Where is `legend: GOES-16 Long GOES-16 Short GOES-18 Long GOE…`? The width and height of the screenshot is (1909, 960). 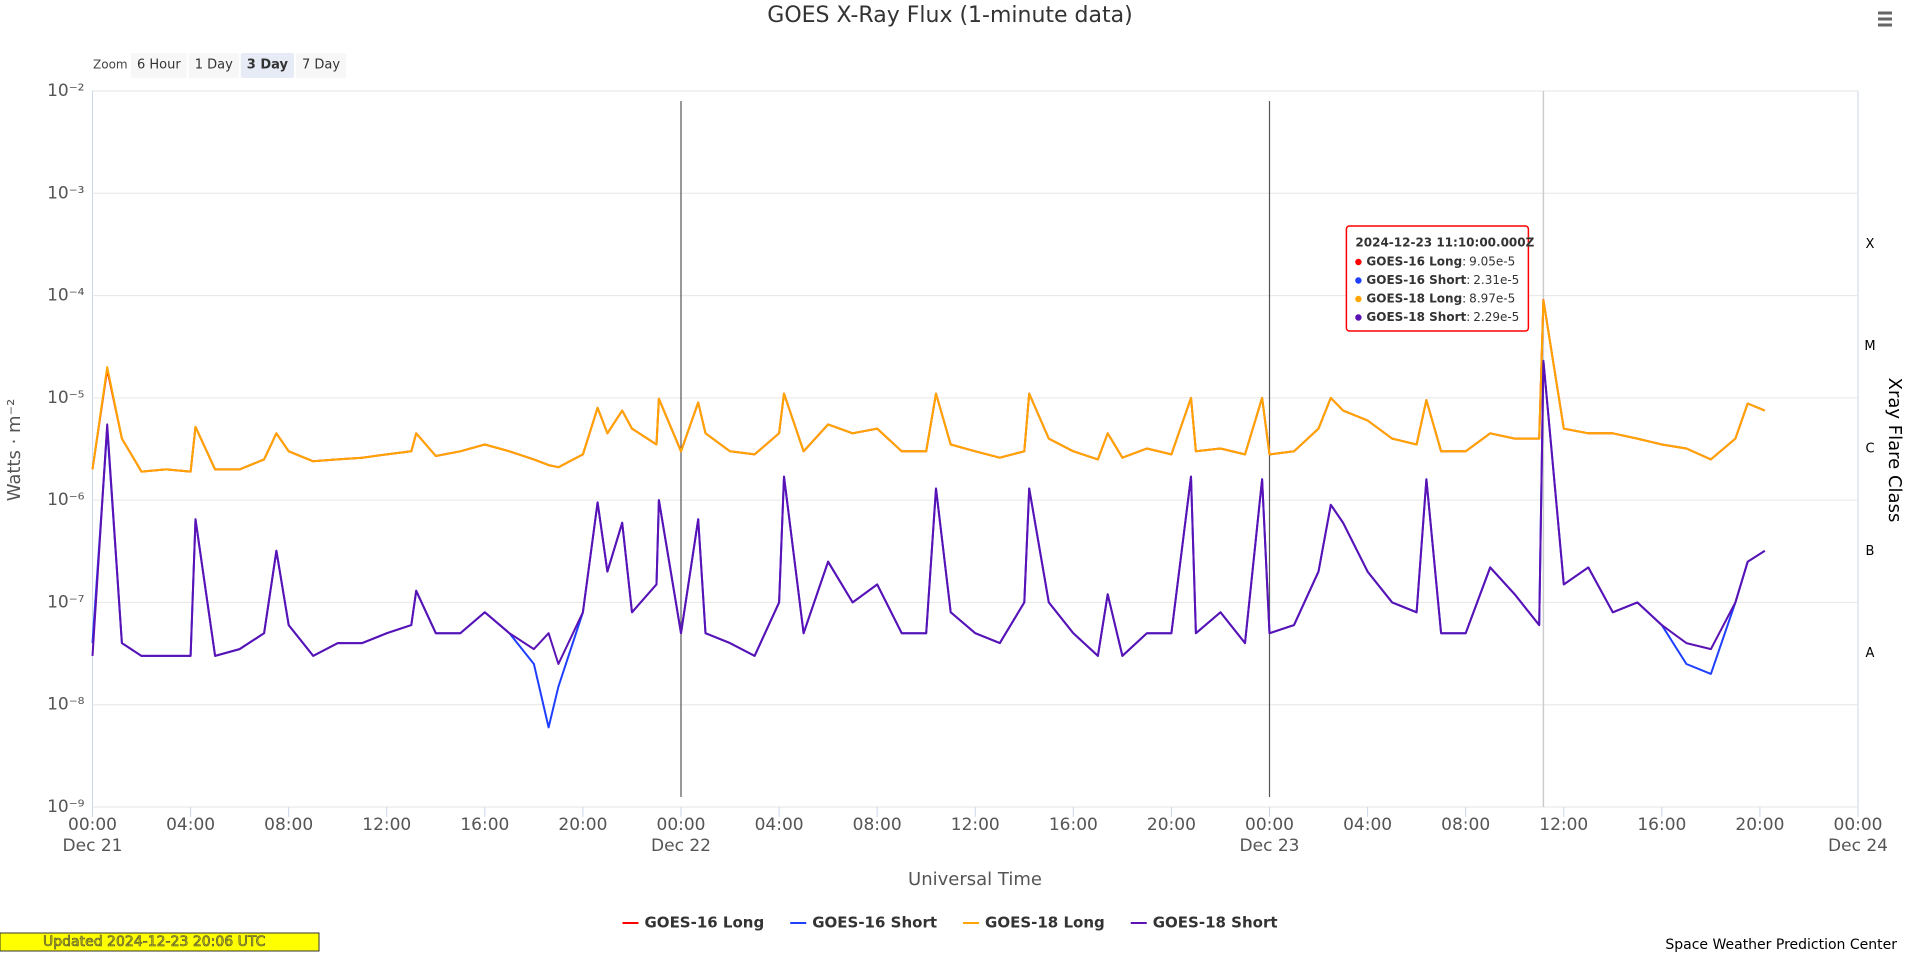 legend: GOES-16 Long GOES-16 Short GOES-18 Long GOE… is located at coordinates (950, 923).